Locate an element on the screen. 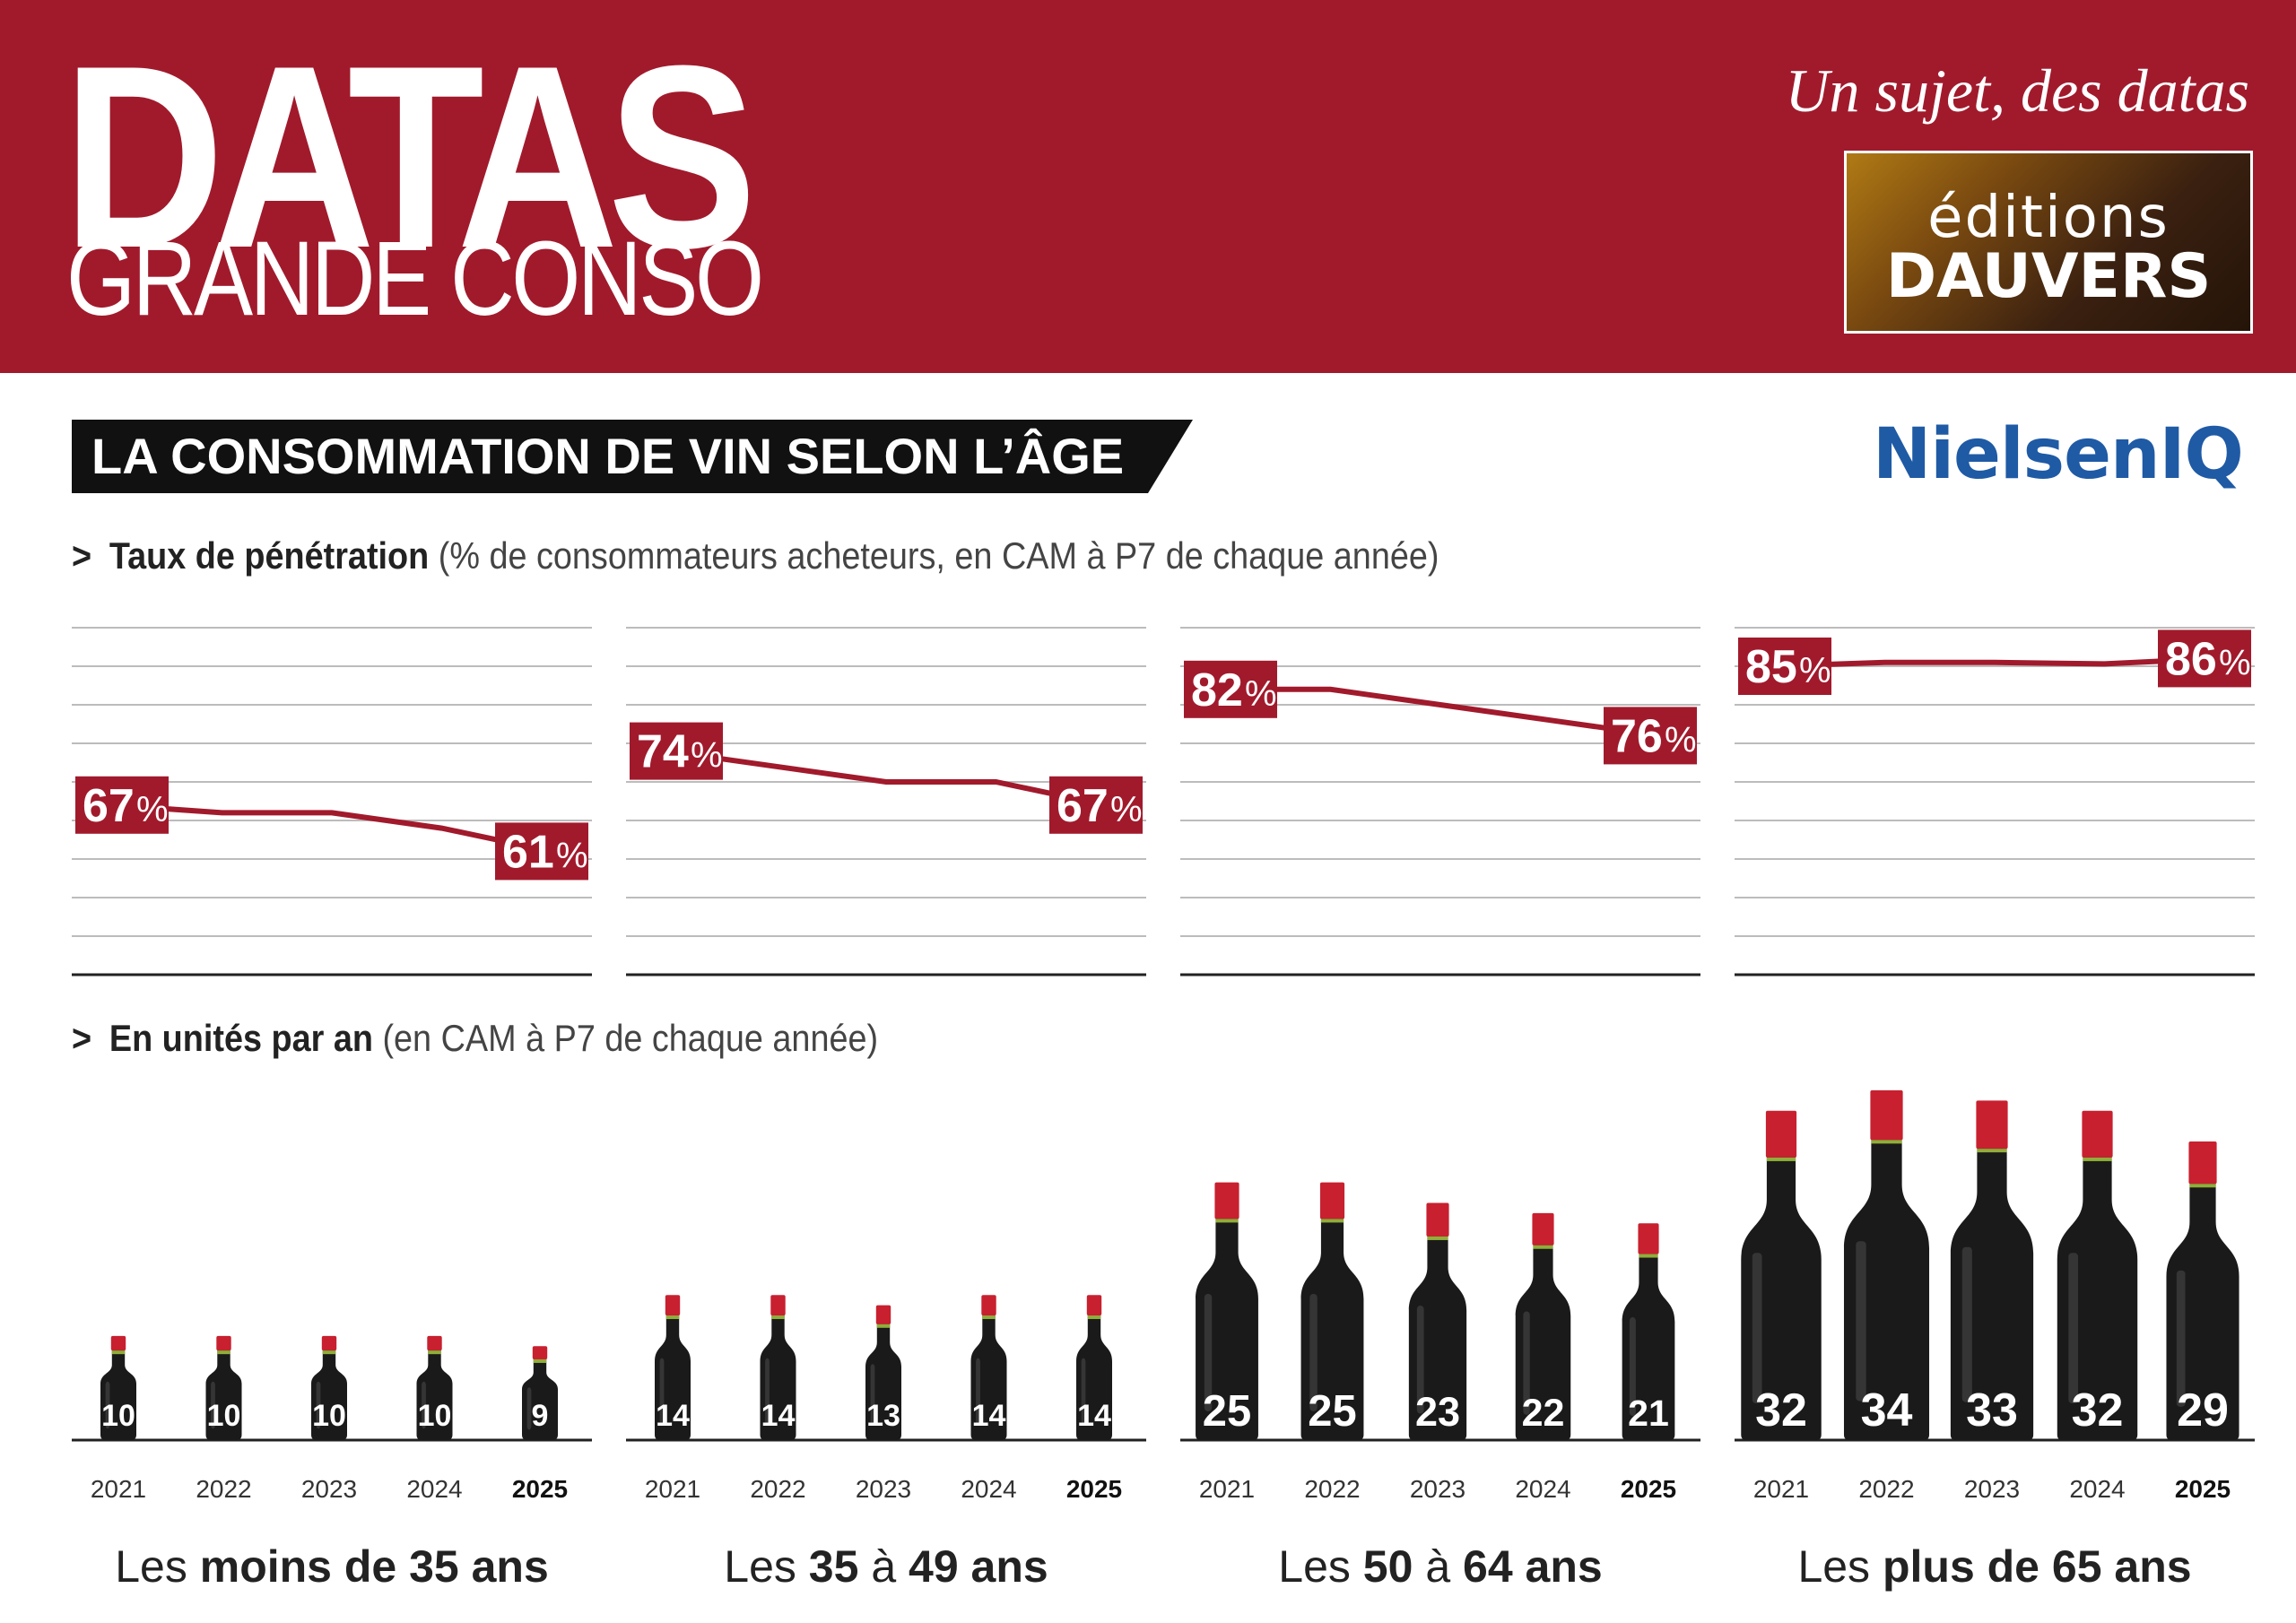 Image resolution: width=2296 pixels, height=1623 pixels. group-label-over-65: Les plus de 65 ans is located at coordinates (1995, 1567).